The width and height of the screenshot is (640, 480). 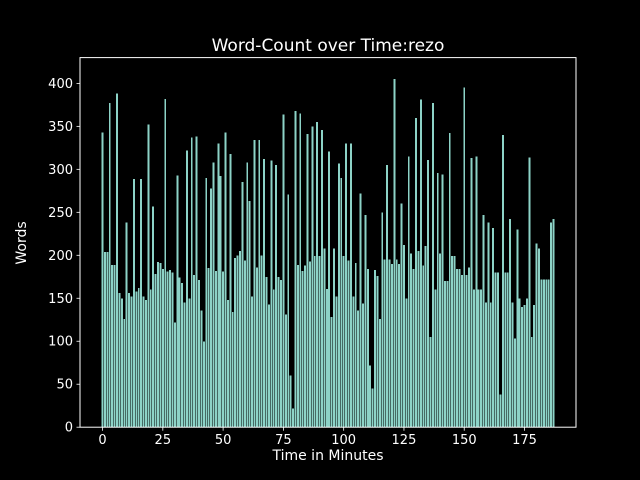 What do you see at coordinates (343, 440) in the screenshot?
I see `x-tick-label: 100` at bounding box center [343, 440].